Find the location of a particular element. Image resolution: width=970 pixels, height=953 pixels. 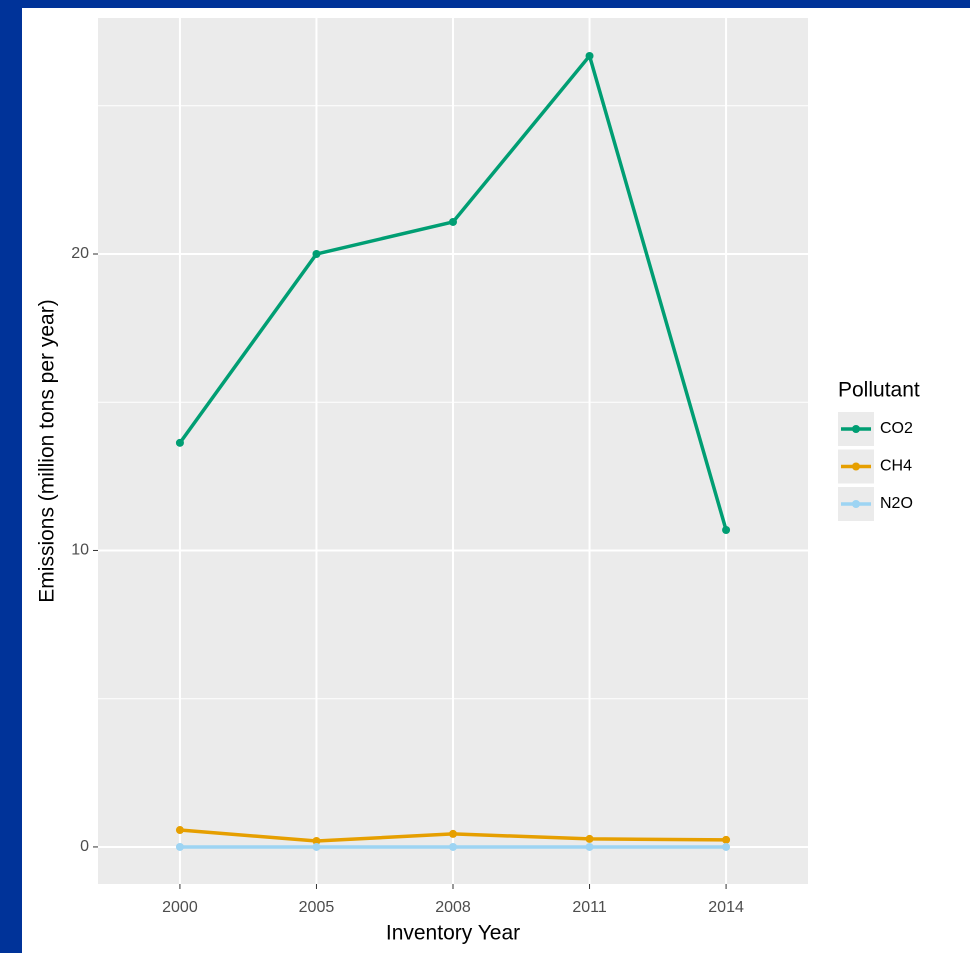

x-tick-label: 2014 is located at coordinates (726, 907).